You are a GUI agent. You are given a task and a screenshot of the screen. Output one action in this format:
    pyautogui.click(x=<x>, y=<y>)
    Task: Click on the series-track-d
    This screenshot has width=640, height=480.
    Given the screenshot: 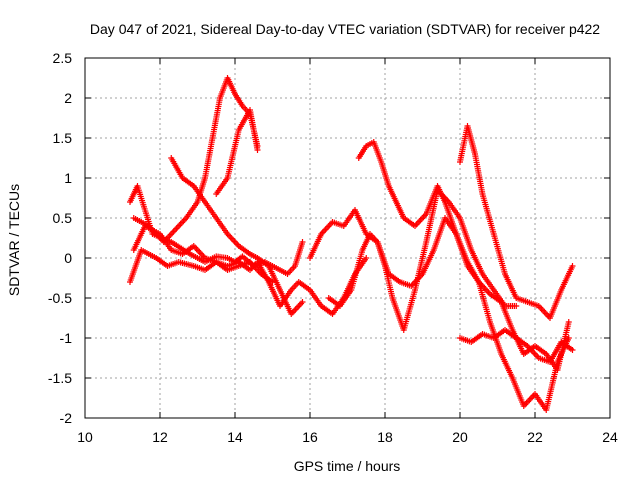 What is the action you would take?
    pyautogui.click(x=195, y=160)
    